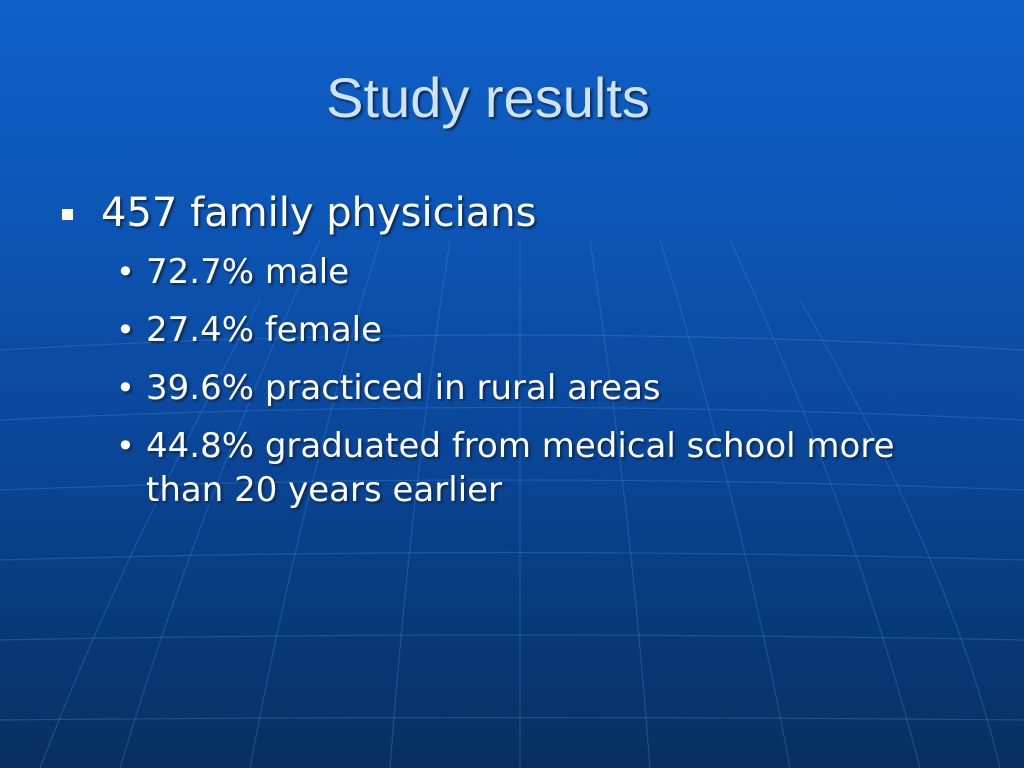 The image size is (1024, 768). Describe the element at coordinates (319, 213) in the screenshot. I see `main-bullet-text: 457 family physicians` at that location.